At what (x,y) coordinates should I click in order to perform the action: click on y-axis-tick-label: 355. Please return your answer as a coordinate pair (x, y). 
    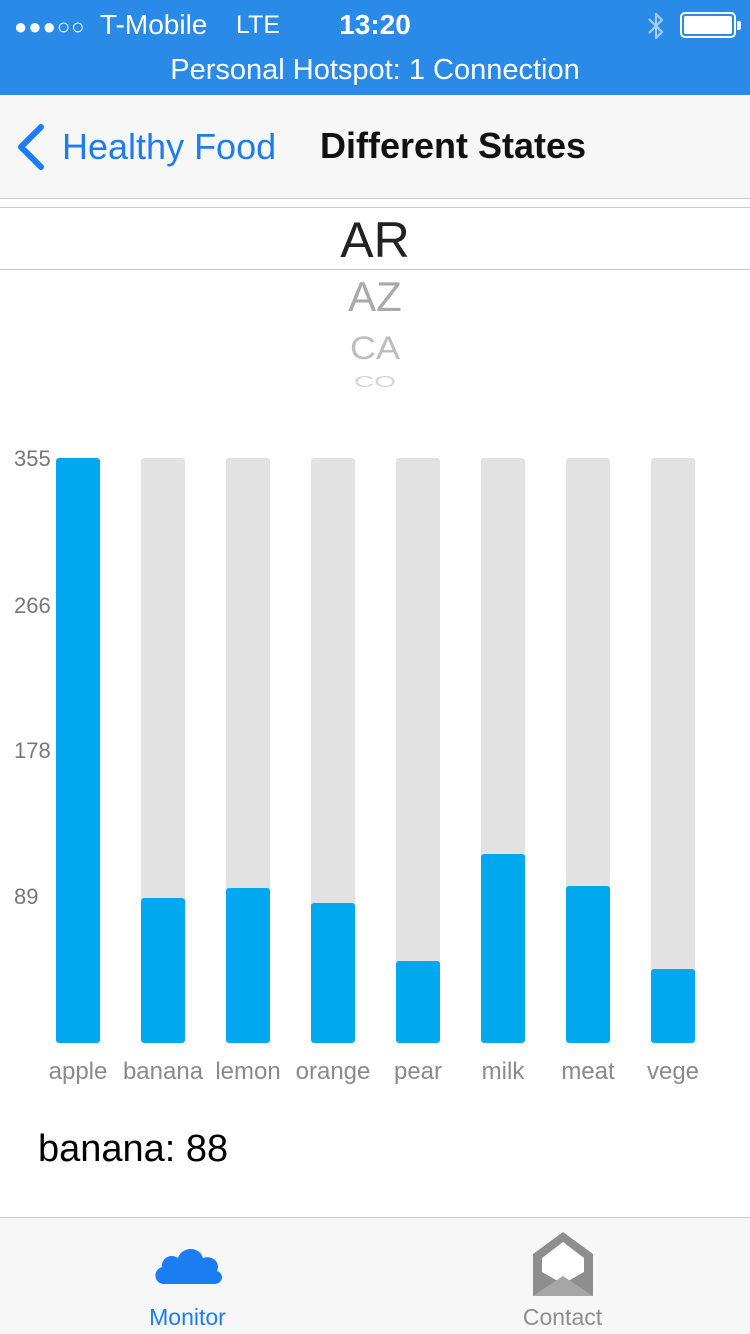
    Looking at the image, I should click on (32, 458).